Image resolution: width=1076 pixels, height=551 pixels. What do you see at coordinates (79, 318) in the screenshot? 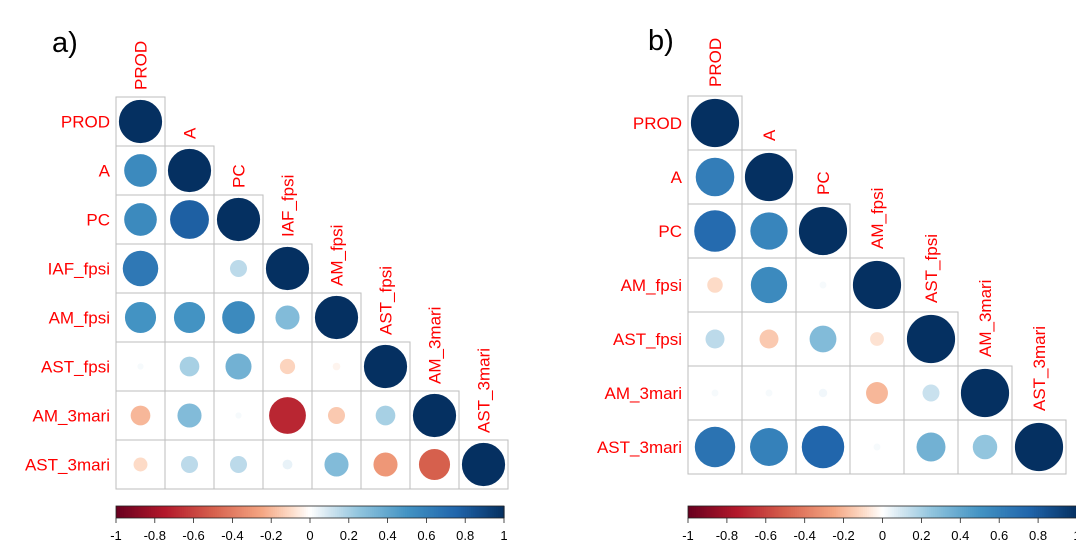
I see `row-label-AM_fpsi: AM_fpsi` at bounding box center [79, 318].